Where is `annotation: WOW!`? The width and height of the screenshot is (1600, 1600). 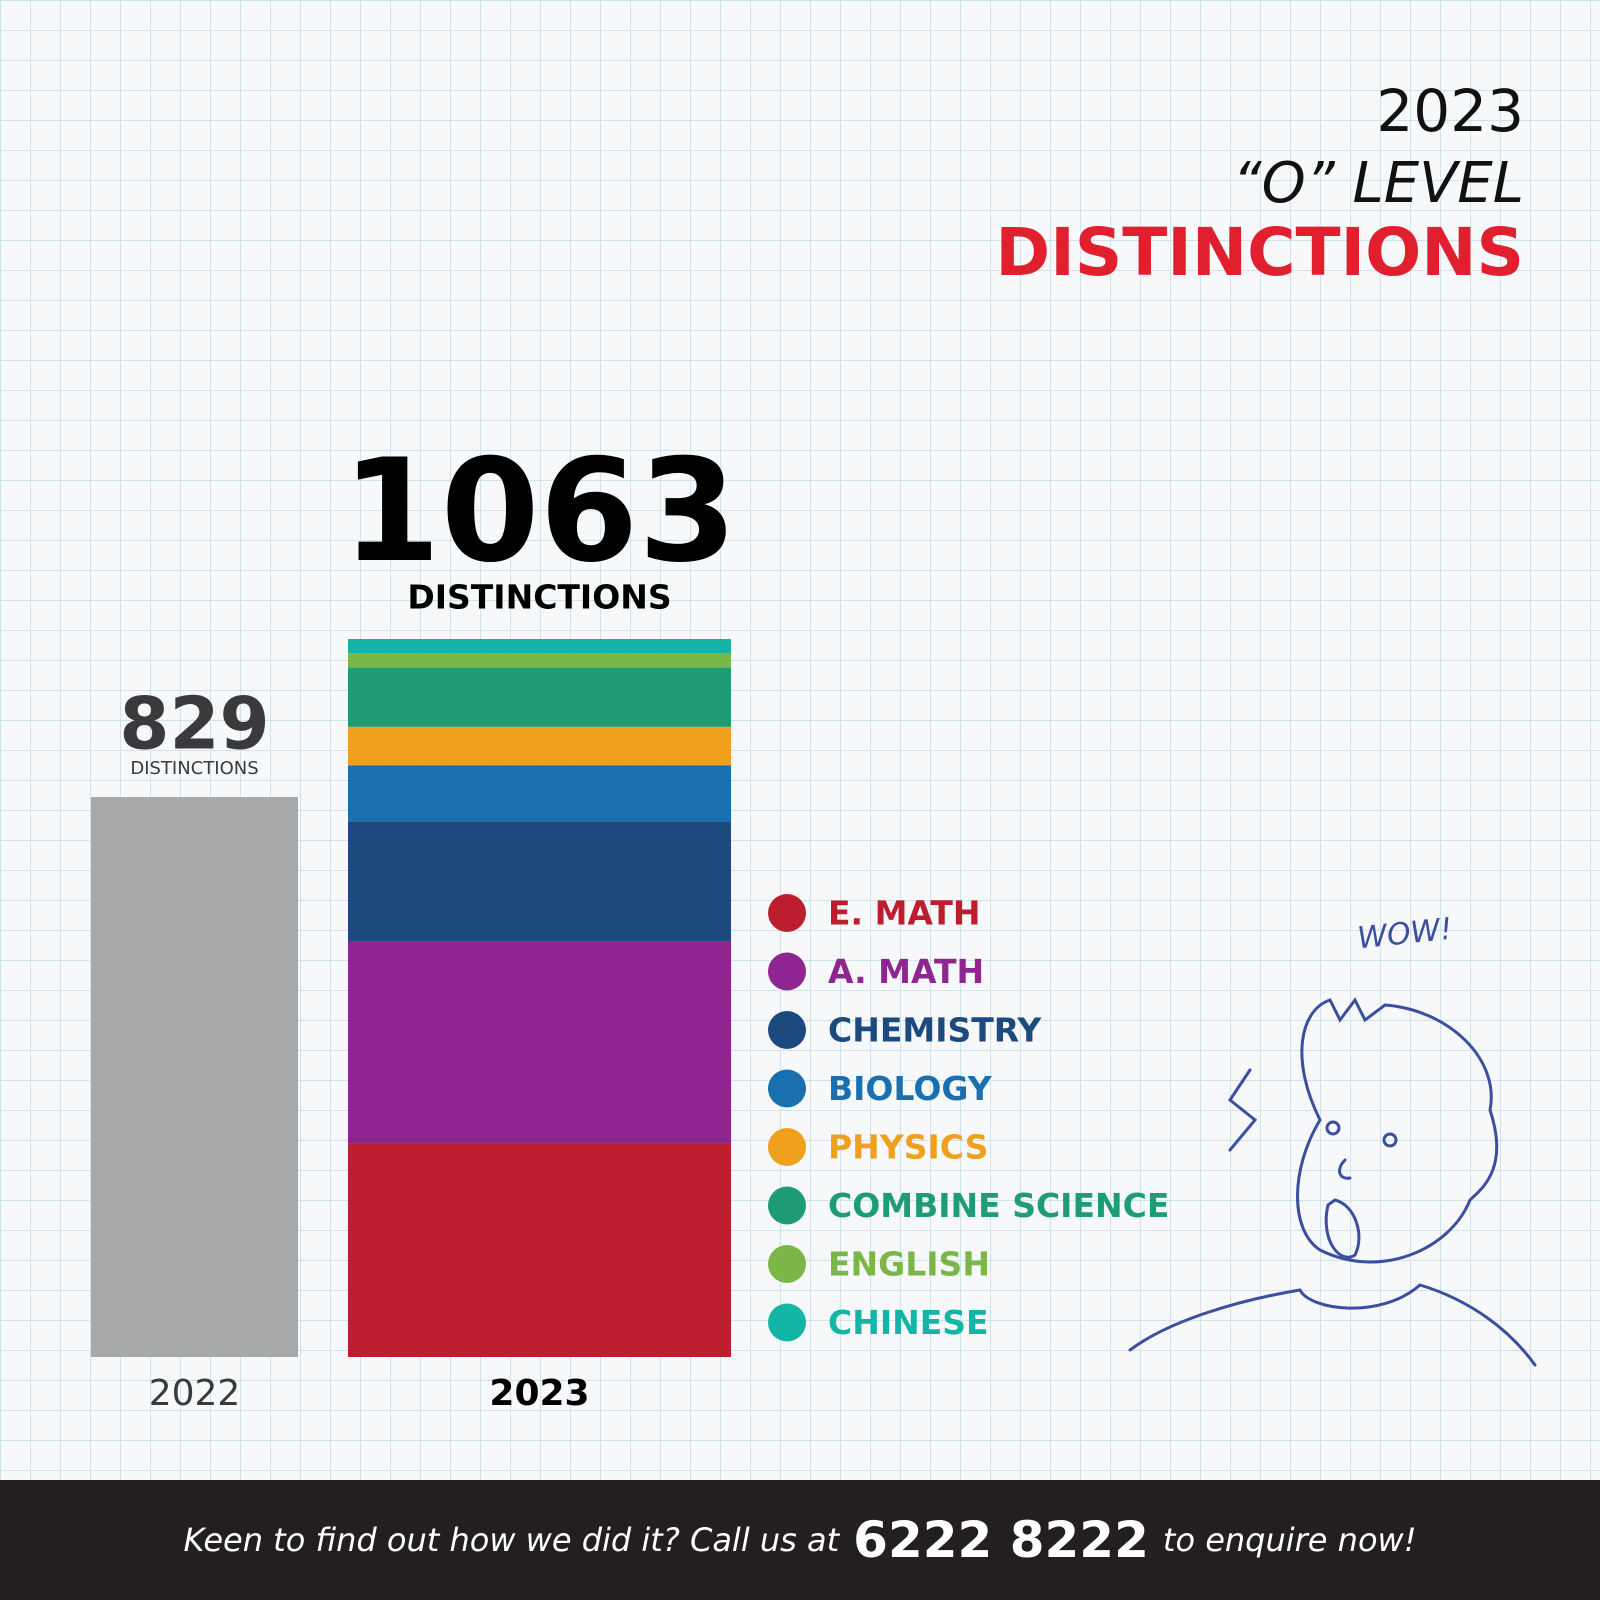 annotation: WOW! is located at coordinates (1405, 934).